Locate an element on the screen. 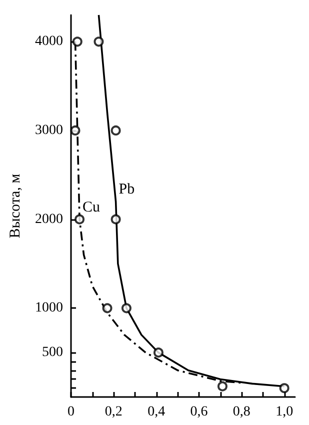 The image size is (309, 425). y-tick-label: 4000 is located at coordinates (49, 42).